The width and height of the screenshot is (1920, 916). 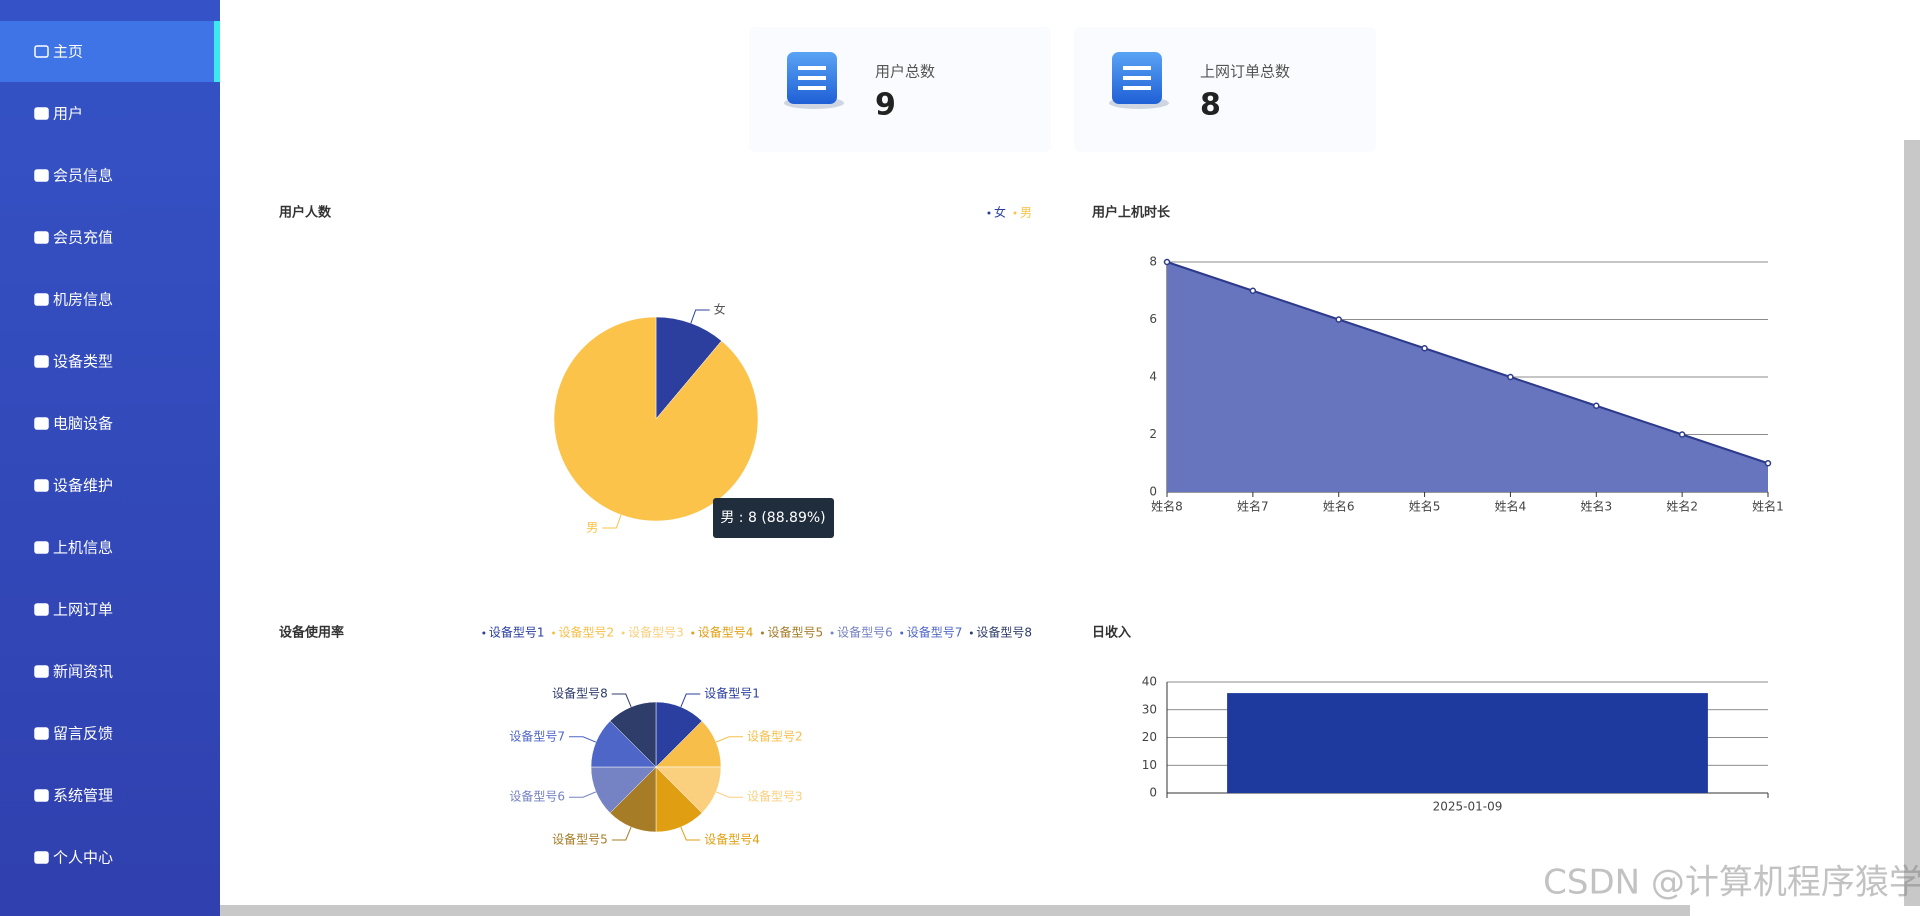 What do you see at coordinates (1153, 377) in the screenshot?
I see `y-tick-label: 4` at bounding box center [1153, 377].